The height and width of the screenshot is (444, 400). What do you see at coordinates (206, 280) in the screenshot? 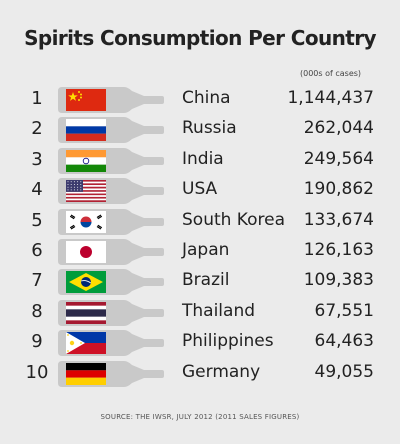
I see `country-label: Brazil` at bounding box center [206, 280].